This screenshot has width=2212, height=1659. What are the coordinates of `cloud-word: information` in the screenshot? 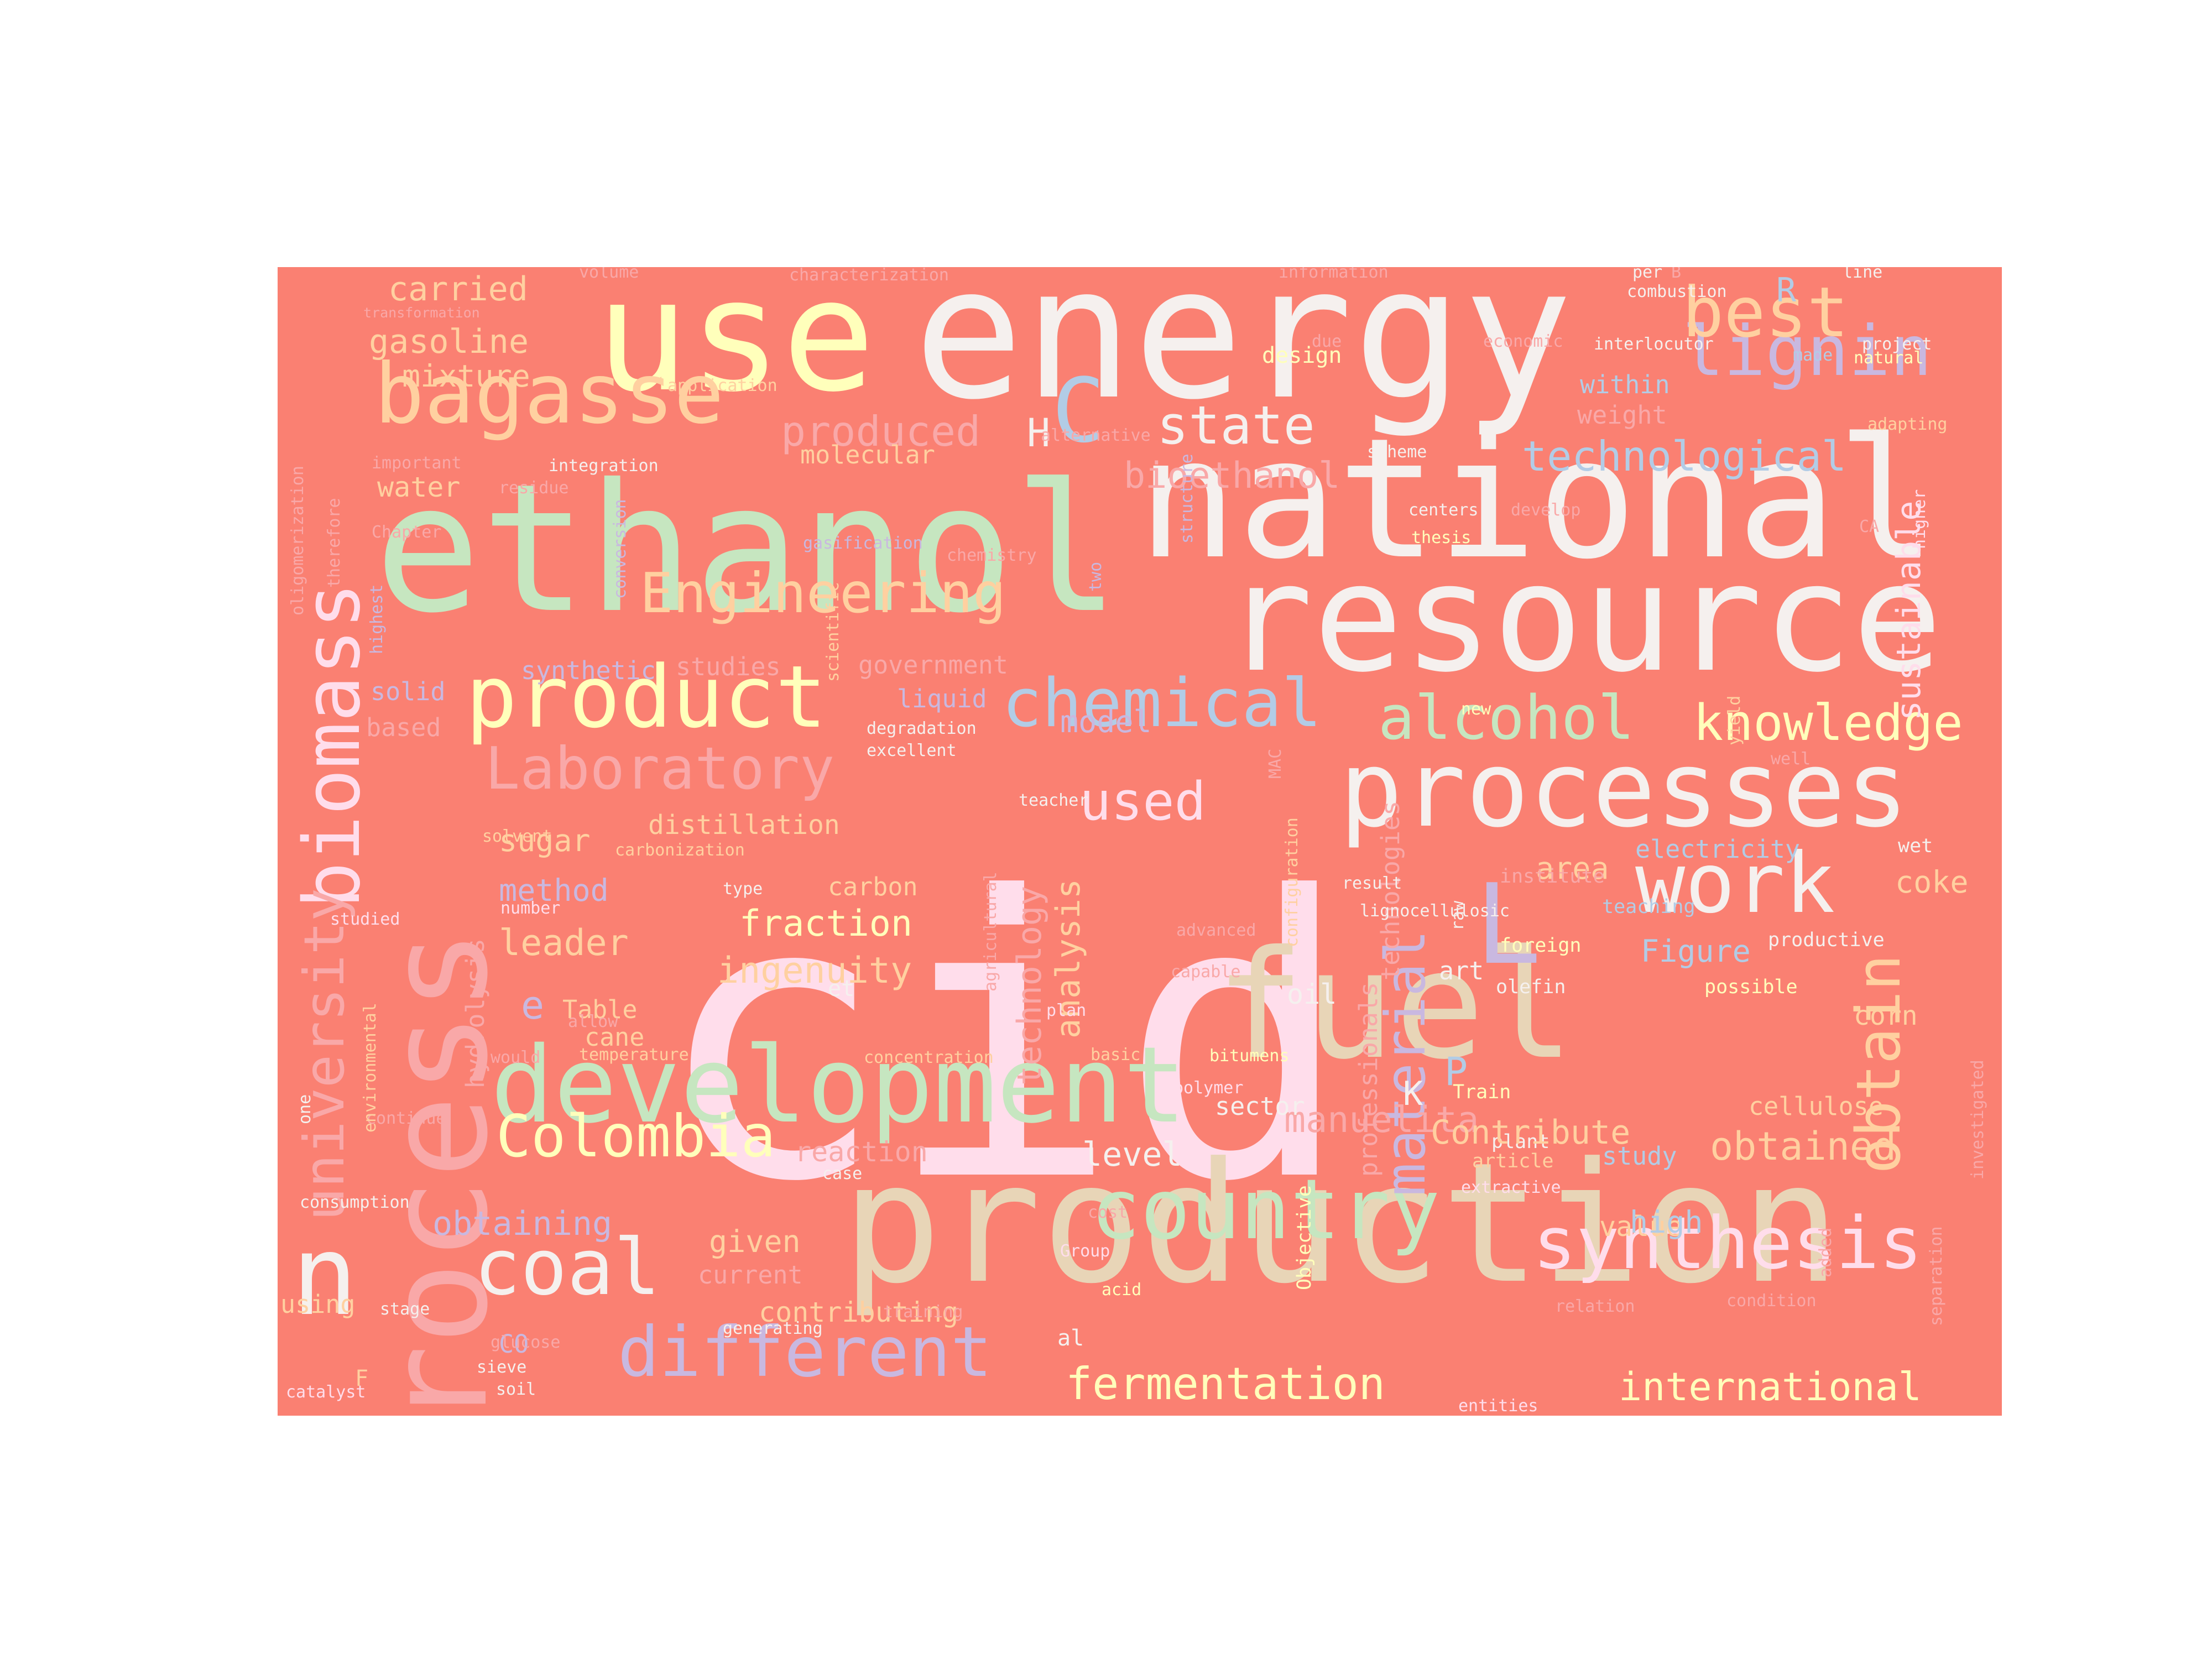 It's located at (1334, 275).